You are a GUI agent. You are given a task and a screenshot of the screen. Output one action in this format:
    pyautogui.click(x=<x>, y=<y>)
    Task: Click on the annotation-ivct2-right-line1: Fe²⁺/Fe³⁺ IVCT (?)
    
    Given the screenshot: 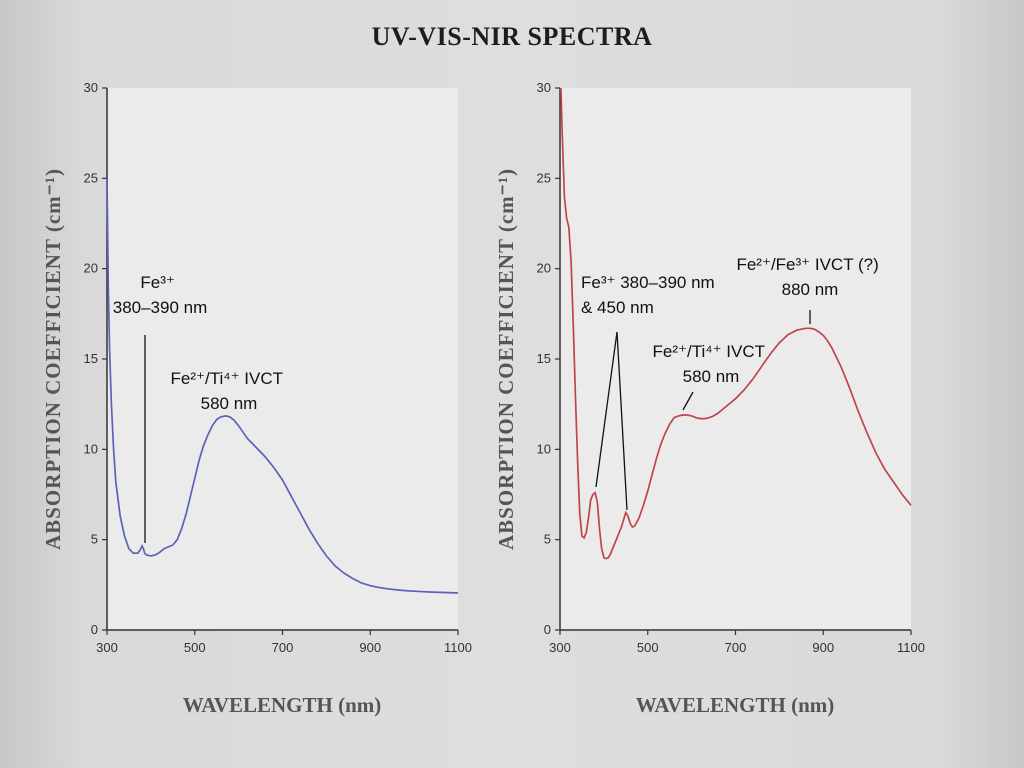 What is the action you would take?
    pyautogui.click(x=807, y=264)
    